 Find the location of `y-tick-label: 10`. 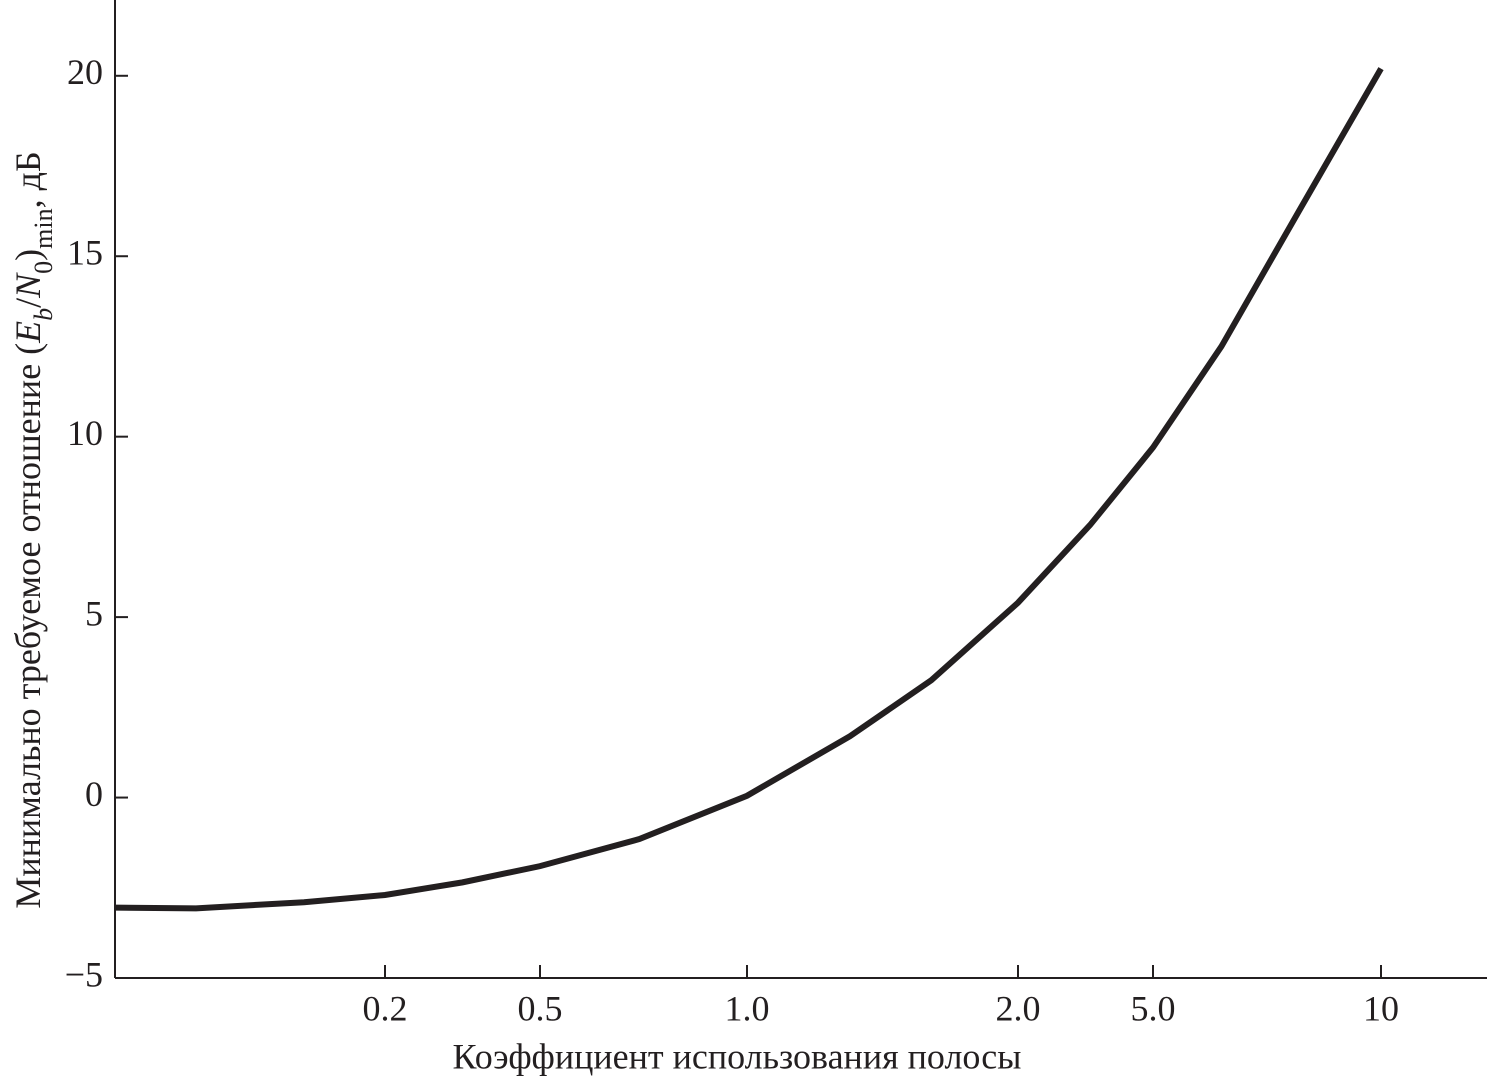

y-tick-label: 10 is located at coordinates (85, 433).